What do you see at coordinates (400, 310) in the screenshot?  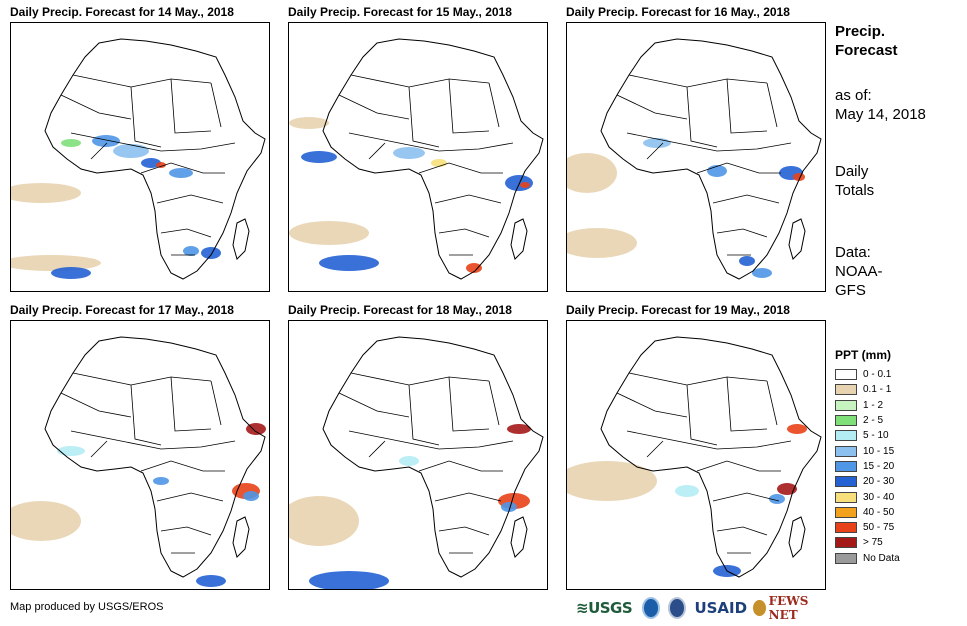 I see `panel-title: Daily Precip. Forecast for 18 May., 2018` at bounding box center [400, 310].